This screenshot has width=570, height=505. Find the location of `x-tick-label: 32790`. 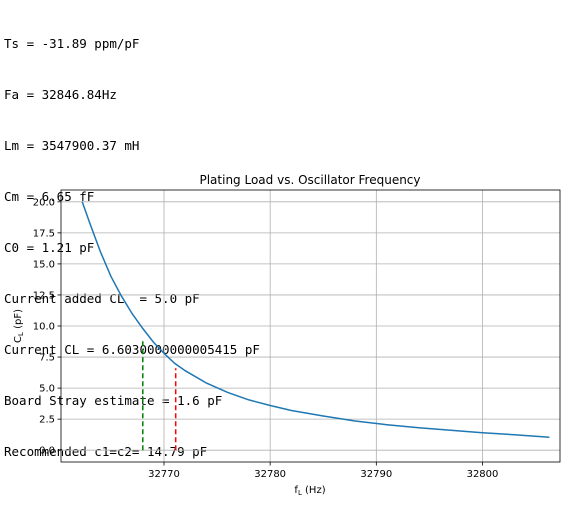

x-tick-label: 32790 is located at coordinates (376, 474).